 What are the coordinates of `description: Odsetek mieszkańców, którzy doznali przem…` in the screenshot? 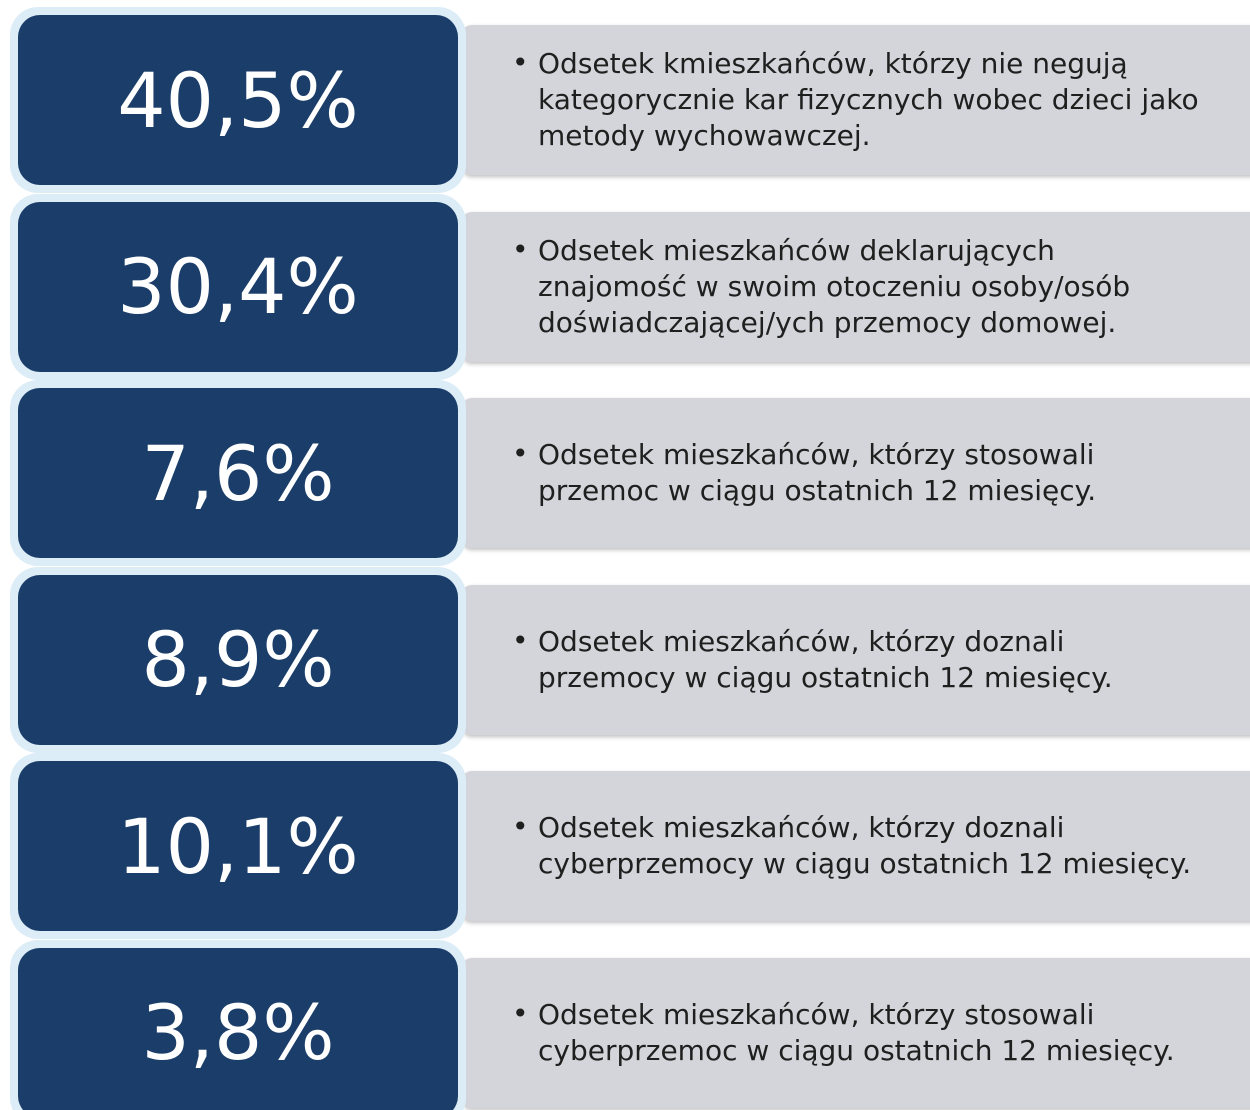 It's located at (825, 660).